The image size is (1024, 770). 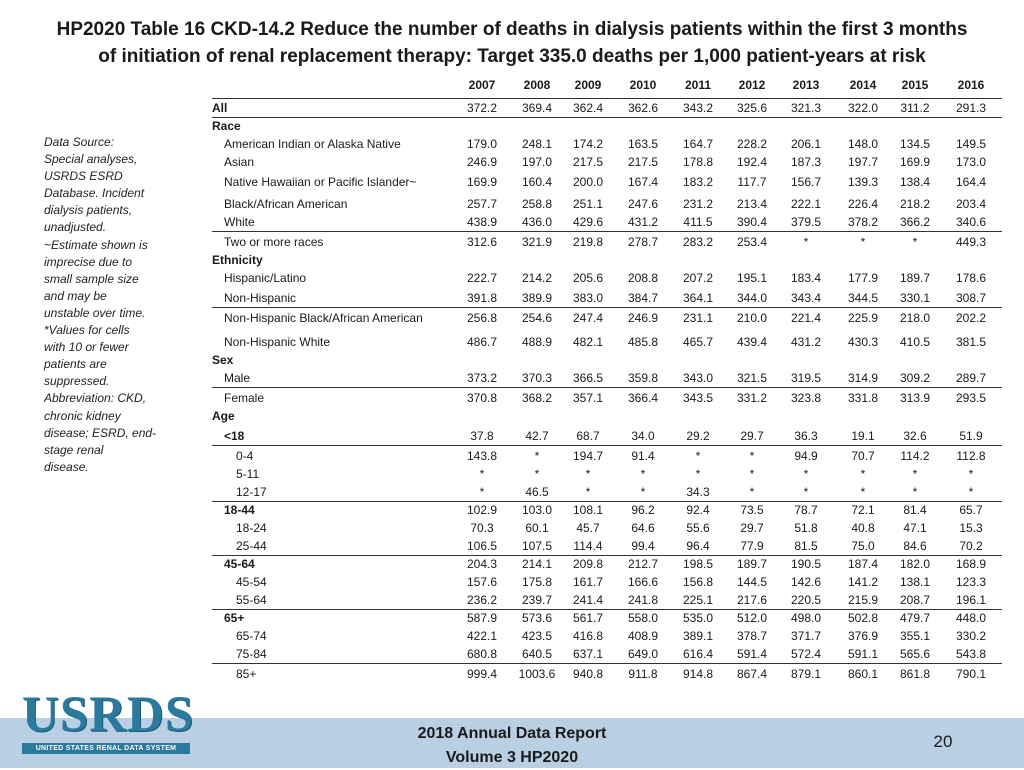 What do you see at coordinates (915, 144) in the screenshot?
I see `table-cell: 134.5` at bounding box center [915, 144].